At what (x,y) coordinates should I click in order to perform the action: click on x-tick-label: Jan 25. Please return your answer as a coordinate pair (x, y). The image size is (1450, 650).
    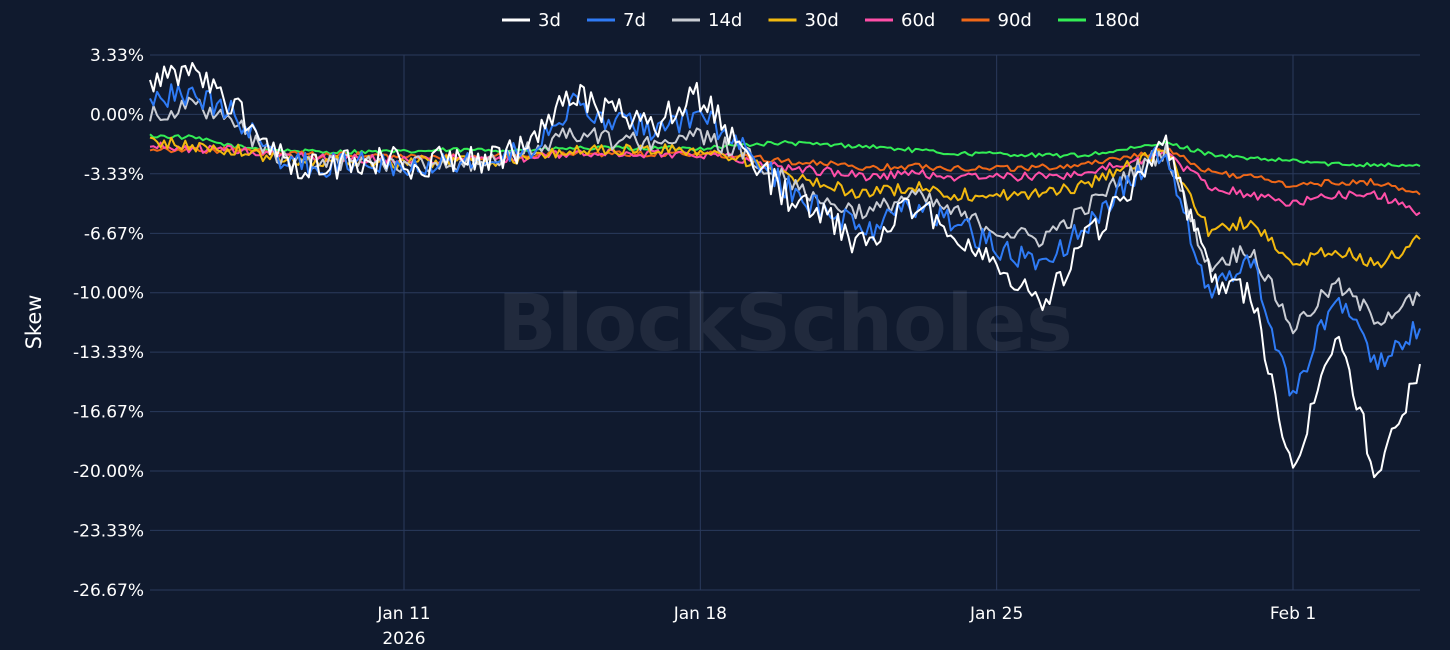
    Looking at the image, I should click on (996, 614).